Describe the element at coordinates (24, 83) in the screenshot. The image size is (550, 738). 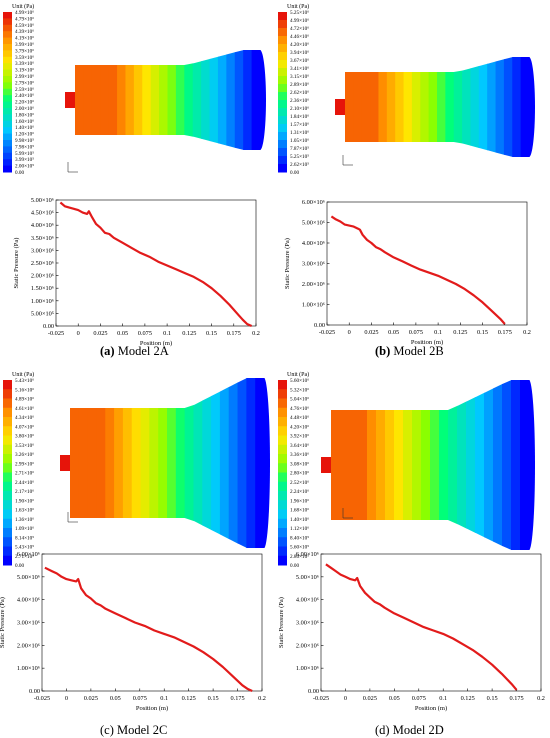
I see `colorbar-level-label: 2.79×10⁶` at that location.